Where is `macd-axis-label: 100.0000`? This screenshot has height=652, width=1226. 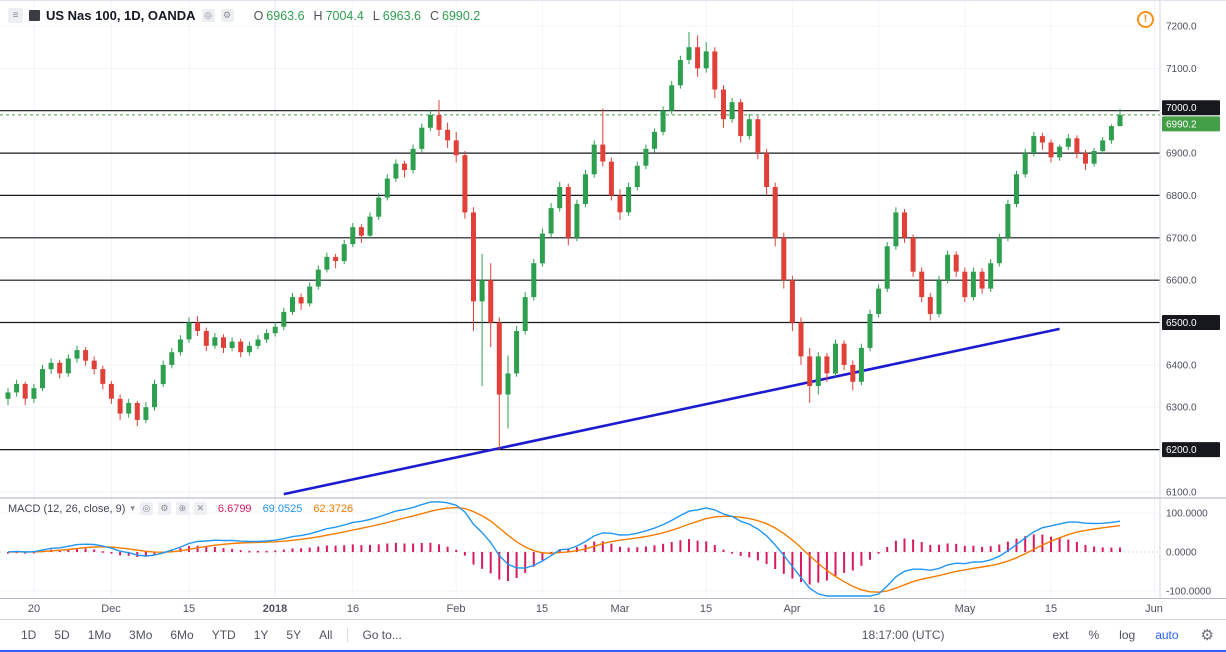 macd-axis-label: 100.0000 is located at coordinates (1187, 514).